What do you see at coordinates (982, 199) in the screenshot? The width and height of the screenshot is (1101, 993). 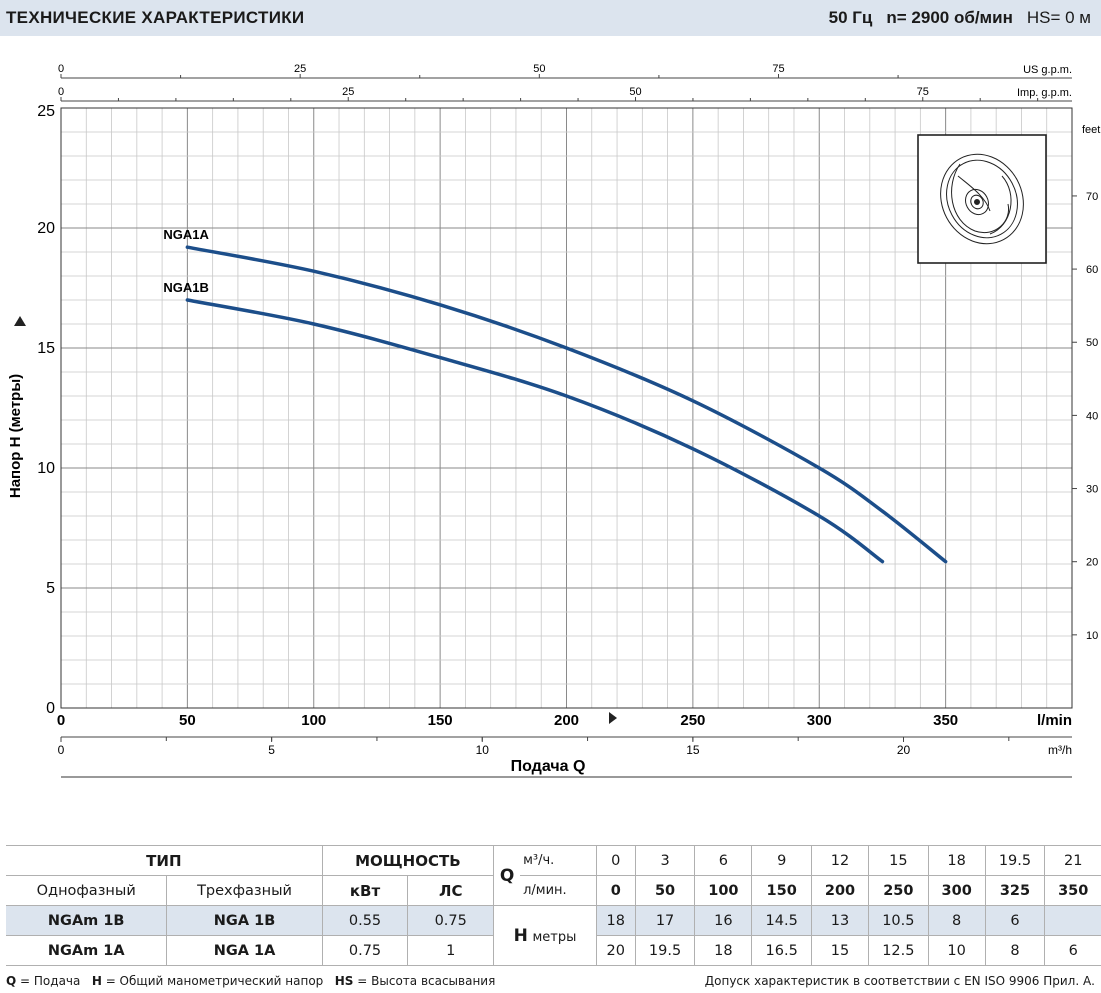 I see `impeller-inset` at bounding box center [982, 199].